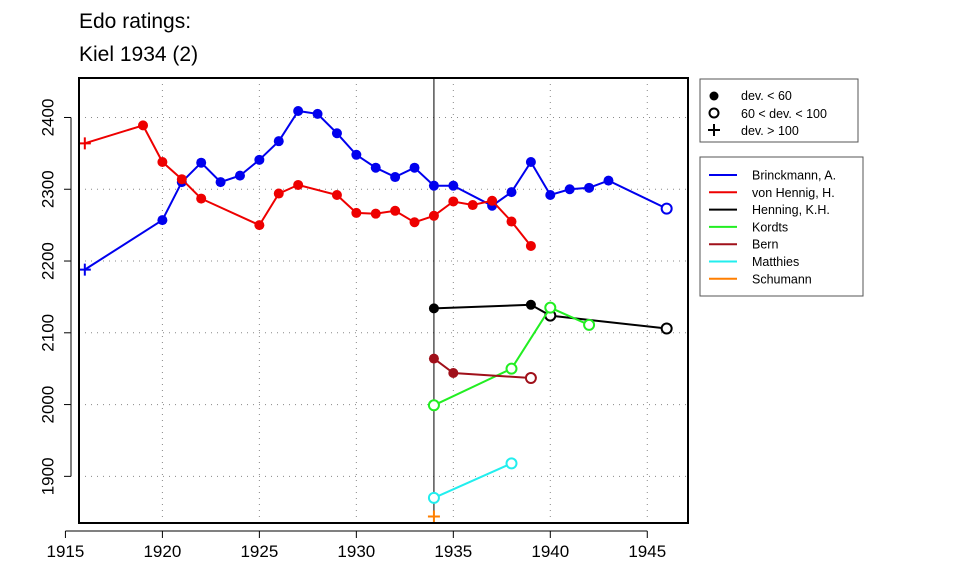 The image size is (960, 576). Describe the element at coordinates (135, 21) in the screenshot. I see `chart-title-line-1: Edo ratings:` at that location.